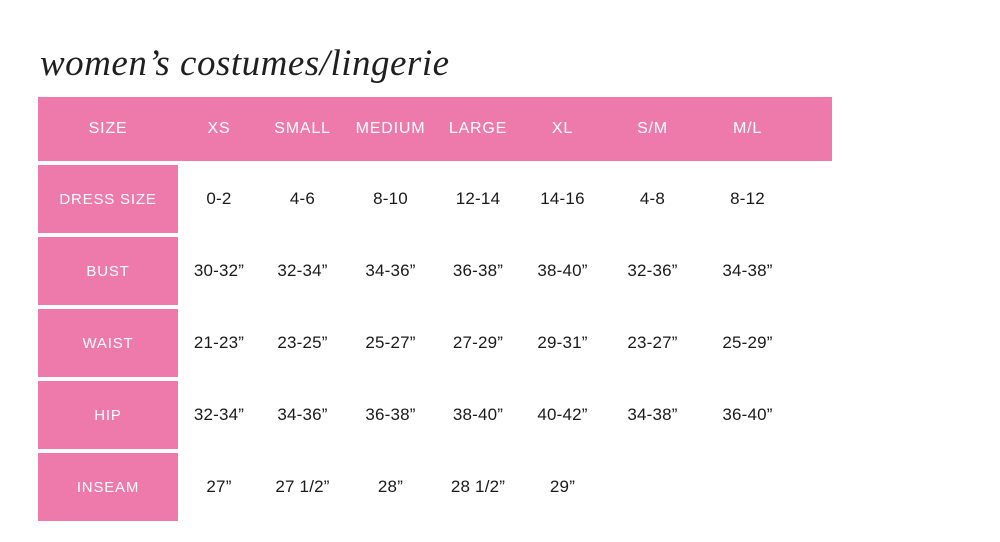 The width and height of the screenshot is (1000, 542). What do you see at coordinates (108, 415) in the screenshot?
I see `row-label-hip: HIP` at bounding box center [108, 415].